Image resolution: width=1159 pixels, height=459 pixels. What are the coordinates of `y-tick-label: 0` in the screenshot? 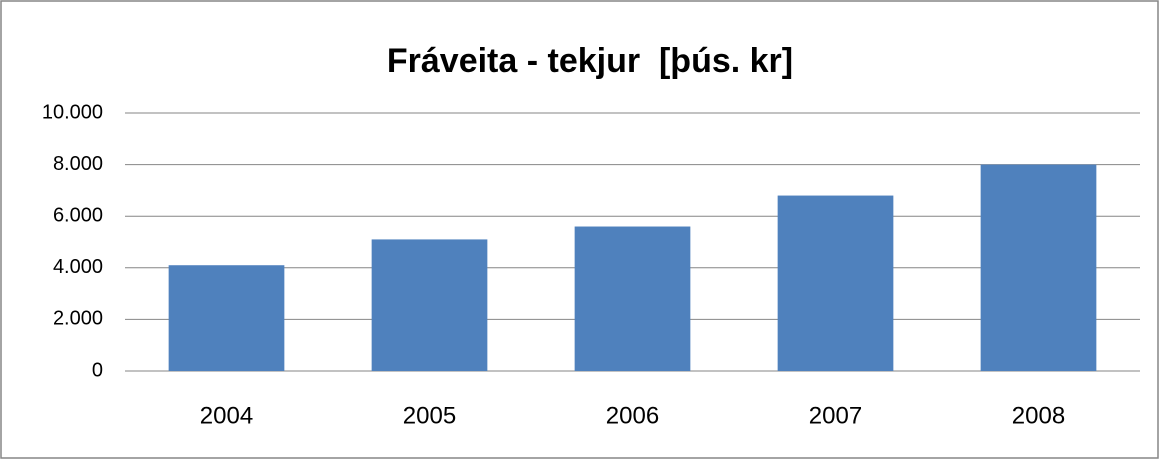 It's located at (97, 370).